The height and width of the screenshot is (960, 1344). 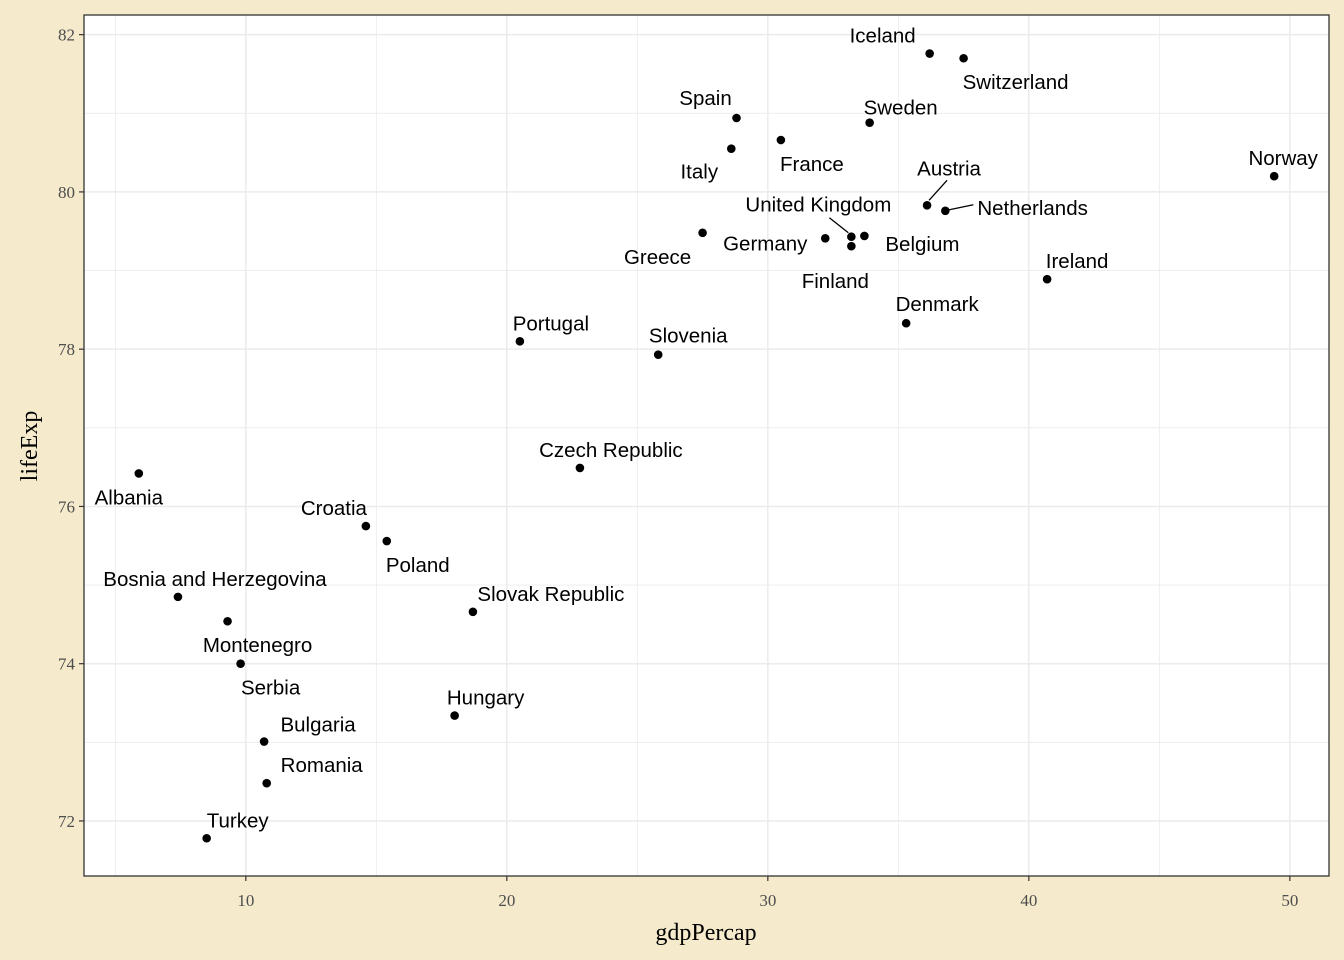 I want to click on label-croatia: Croatia, so click(x=334, y=508).